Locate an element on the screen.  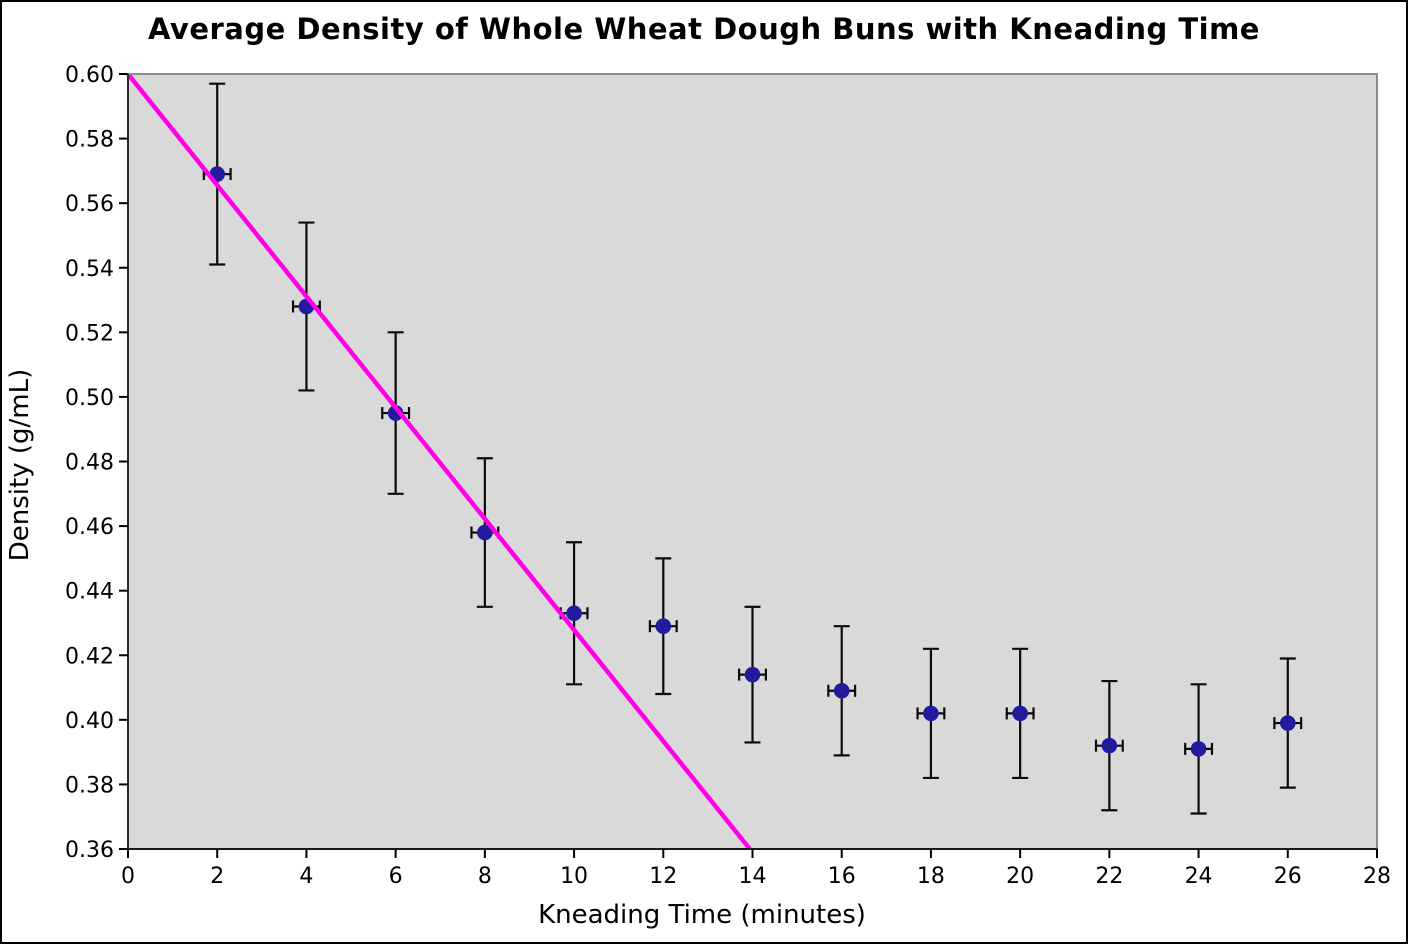
y-tick-label: 0.38 is located at coordinates (89, 785).